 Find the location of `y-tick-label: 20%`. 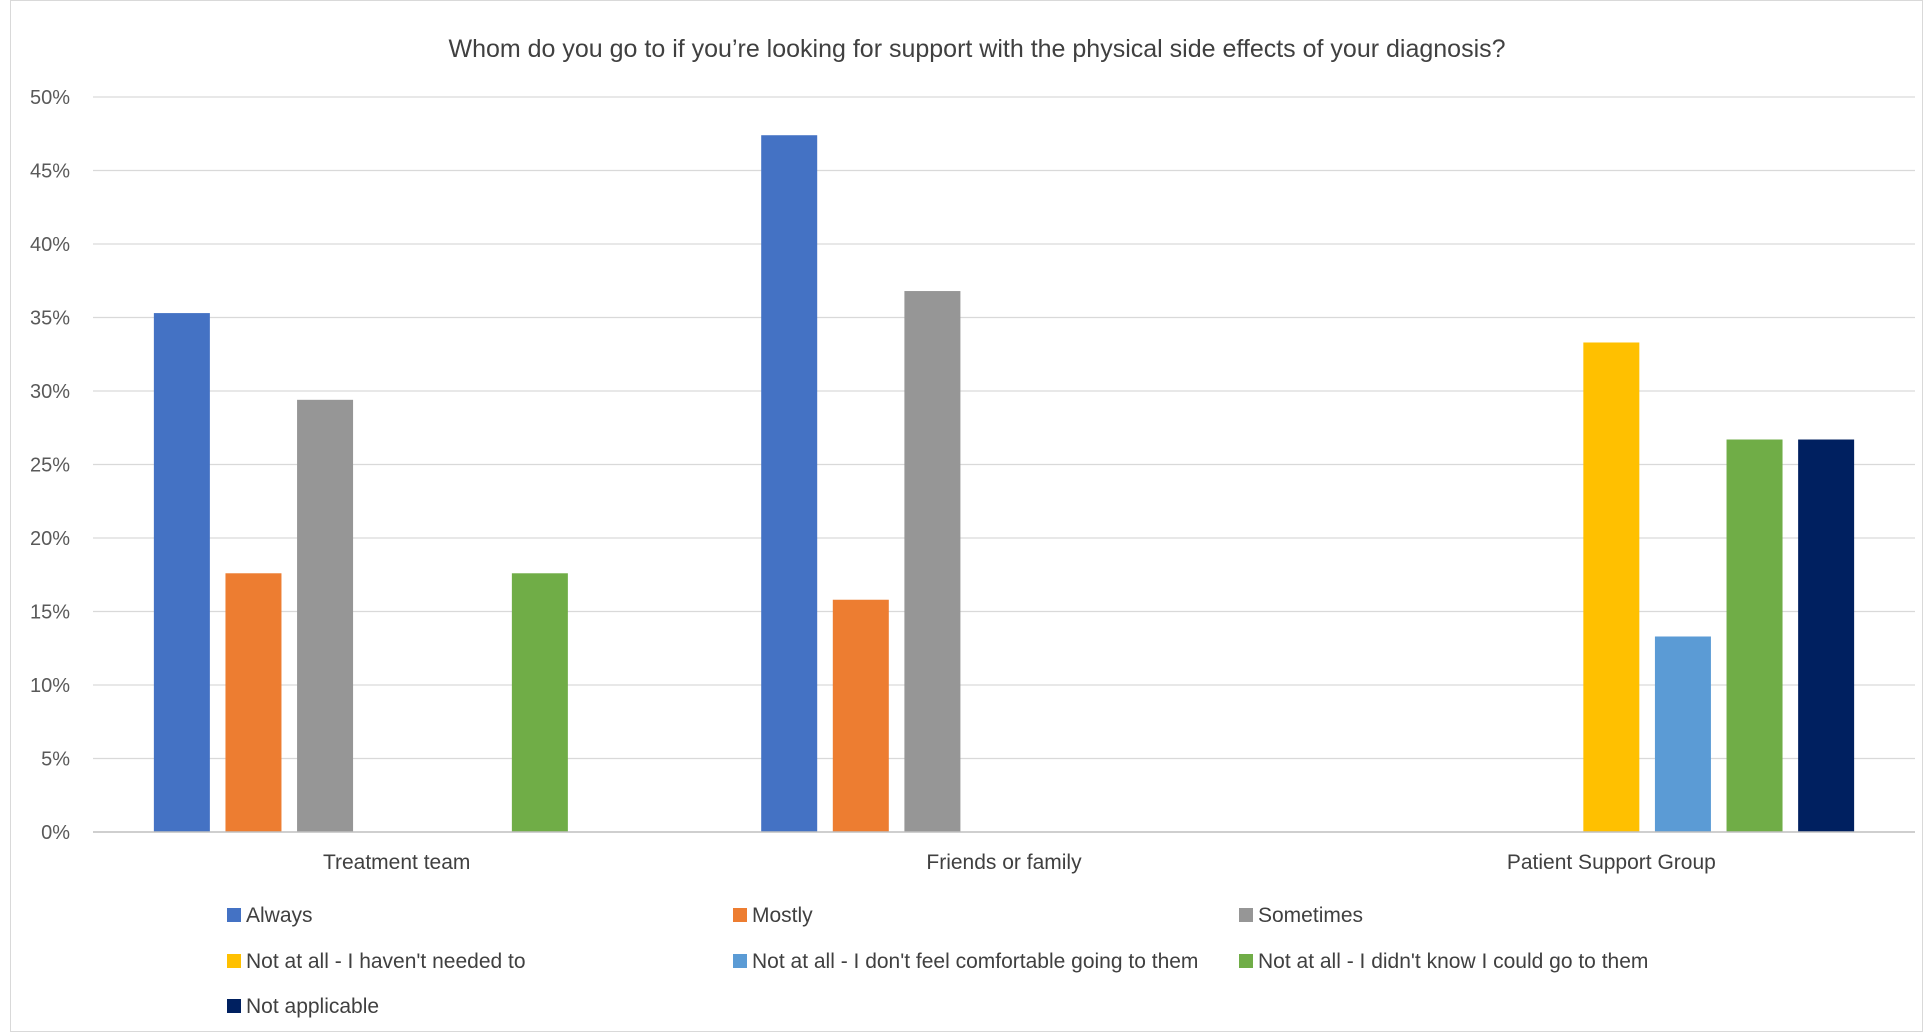

y-tick-label: 20% is located at coordinates (50, 539).